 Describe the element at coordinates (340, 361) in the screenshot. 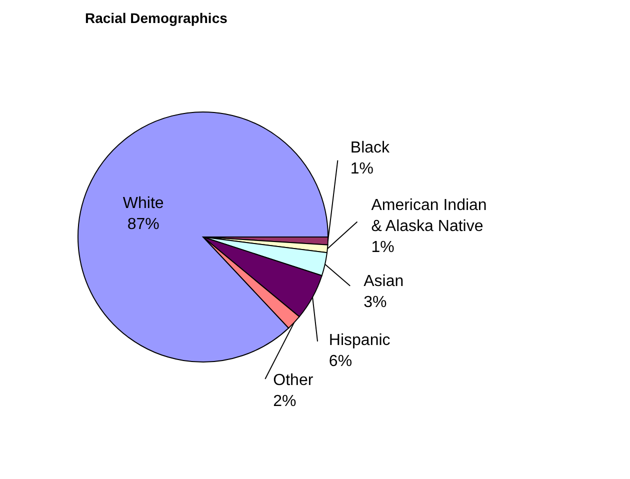

I see `data-label: 6%` at that location.